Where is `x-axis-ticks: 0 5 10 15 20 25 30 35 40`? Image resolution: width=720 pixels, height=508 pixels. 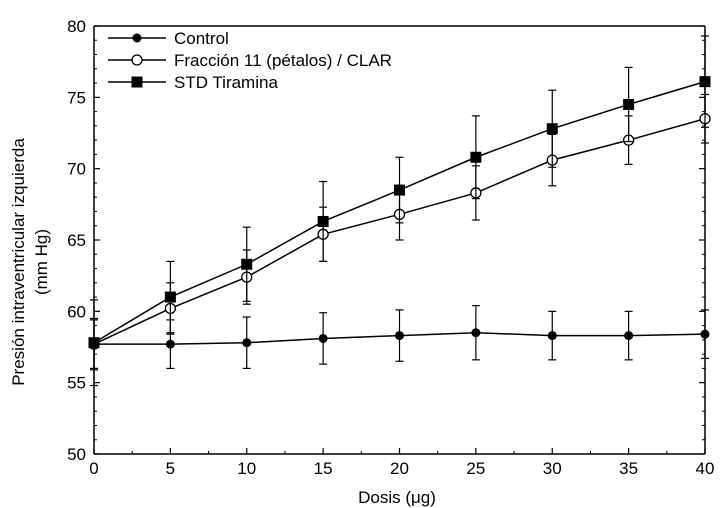 x-axis-ticks: 0 5 10 15 20 25 30 35 40 is located at coordinates (401, 463).